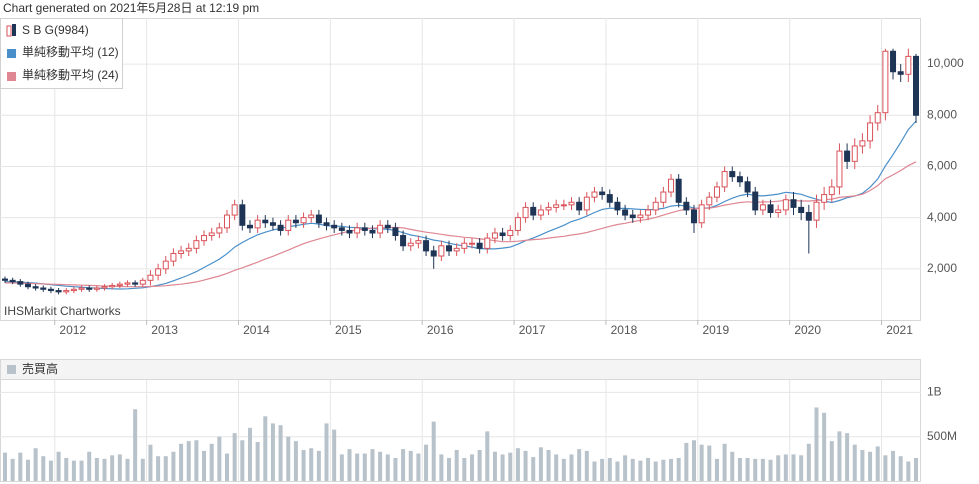  What do you see at coordinates (942, 436) in the screenshot?
I see `y-tick-label: 500M` at bounding box center [942, 436].